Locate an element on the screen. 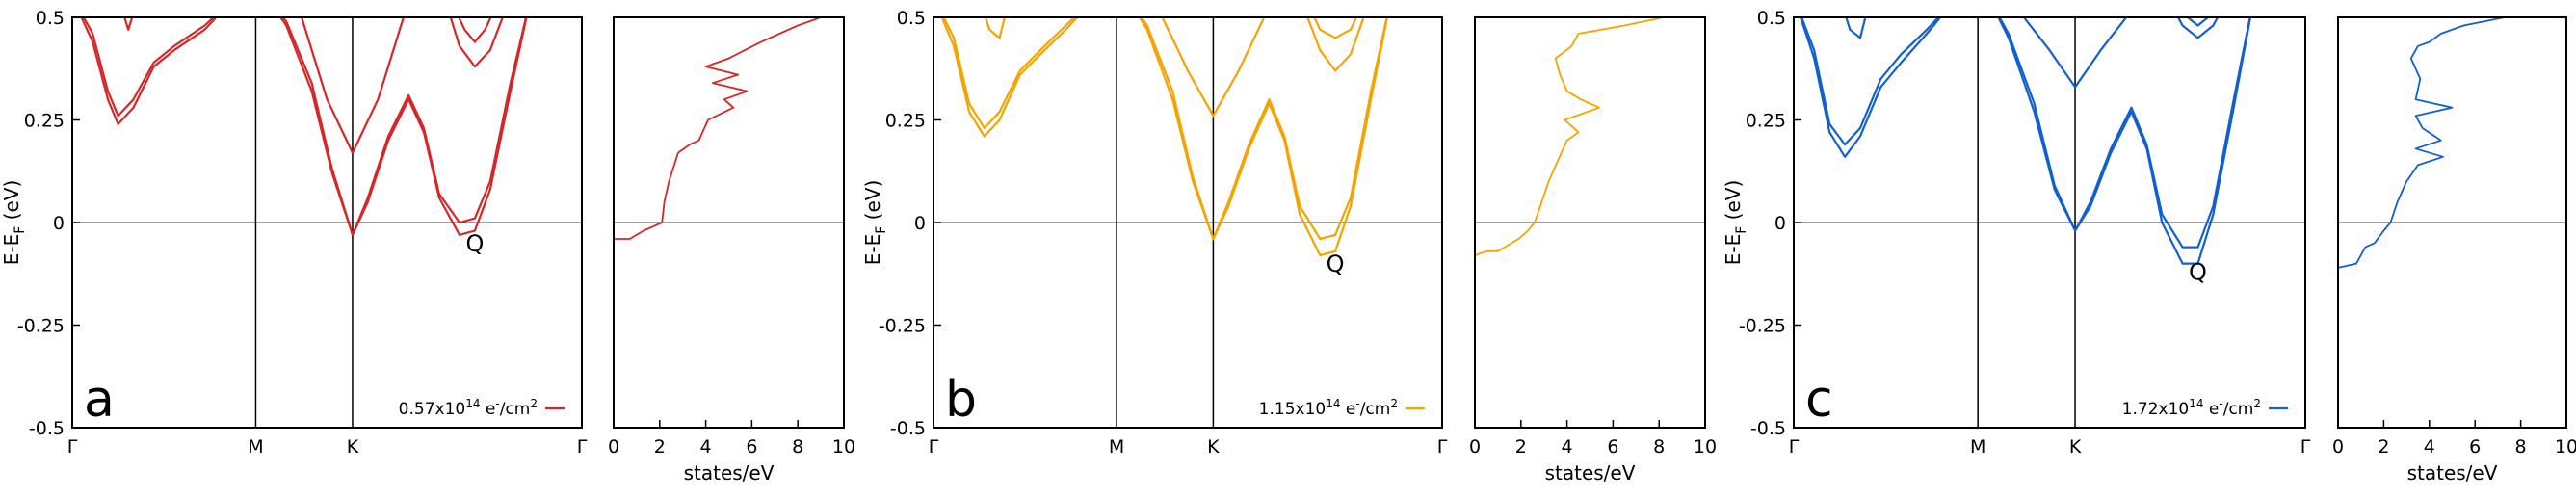 This screenshot has height=498, width=2576. legend: 1.72x1014 e-/cm2 is located at coordinates (2205, 408).